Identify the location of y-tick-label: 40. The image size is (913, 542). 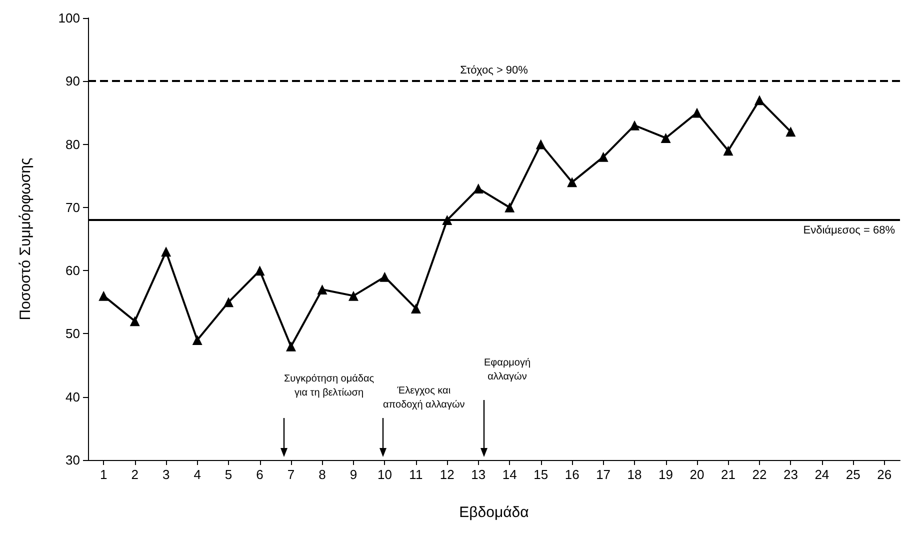
(73, 396).